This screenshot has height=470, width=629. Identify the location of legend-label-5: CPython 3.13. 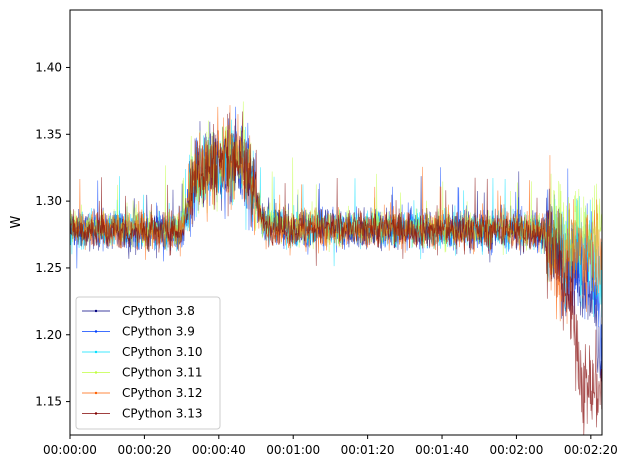
(162, 414).